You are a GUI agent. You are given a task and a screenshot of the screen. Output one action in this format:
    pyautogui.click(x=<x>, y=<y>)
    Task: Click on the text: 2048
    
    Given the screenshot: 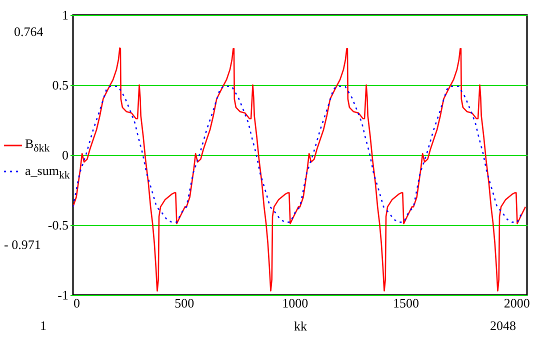 What is the action you would take?
    pyautogui.click(x=503, y=326)
    